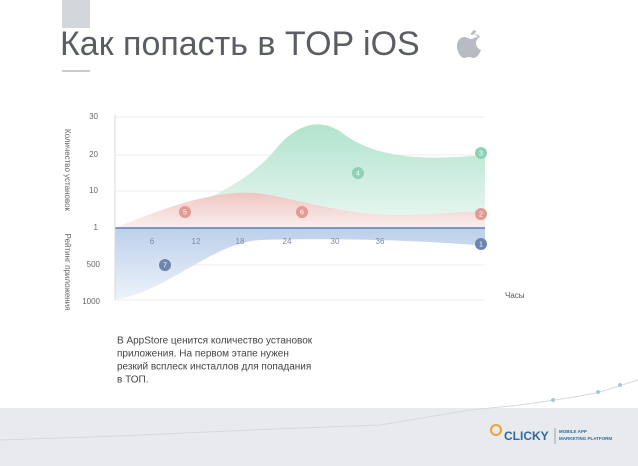 The height and width of the screenshot is (466, 638). I want to click on description-line: резкий всплеск инсталлов для попадания, so click(214, 367).